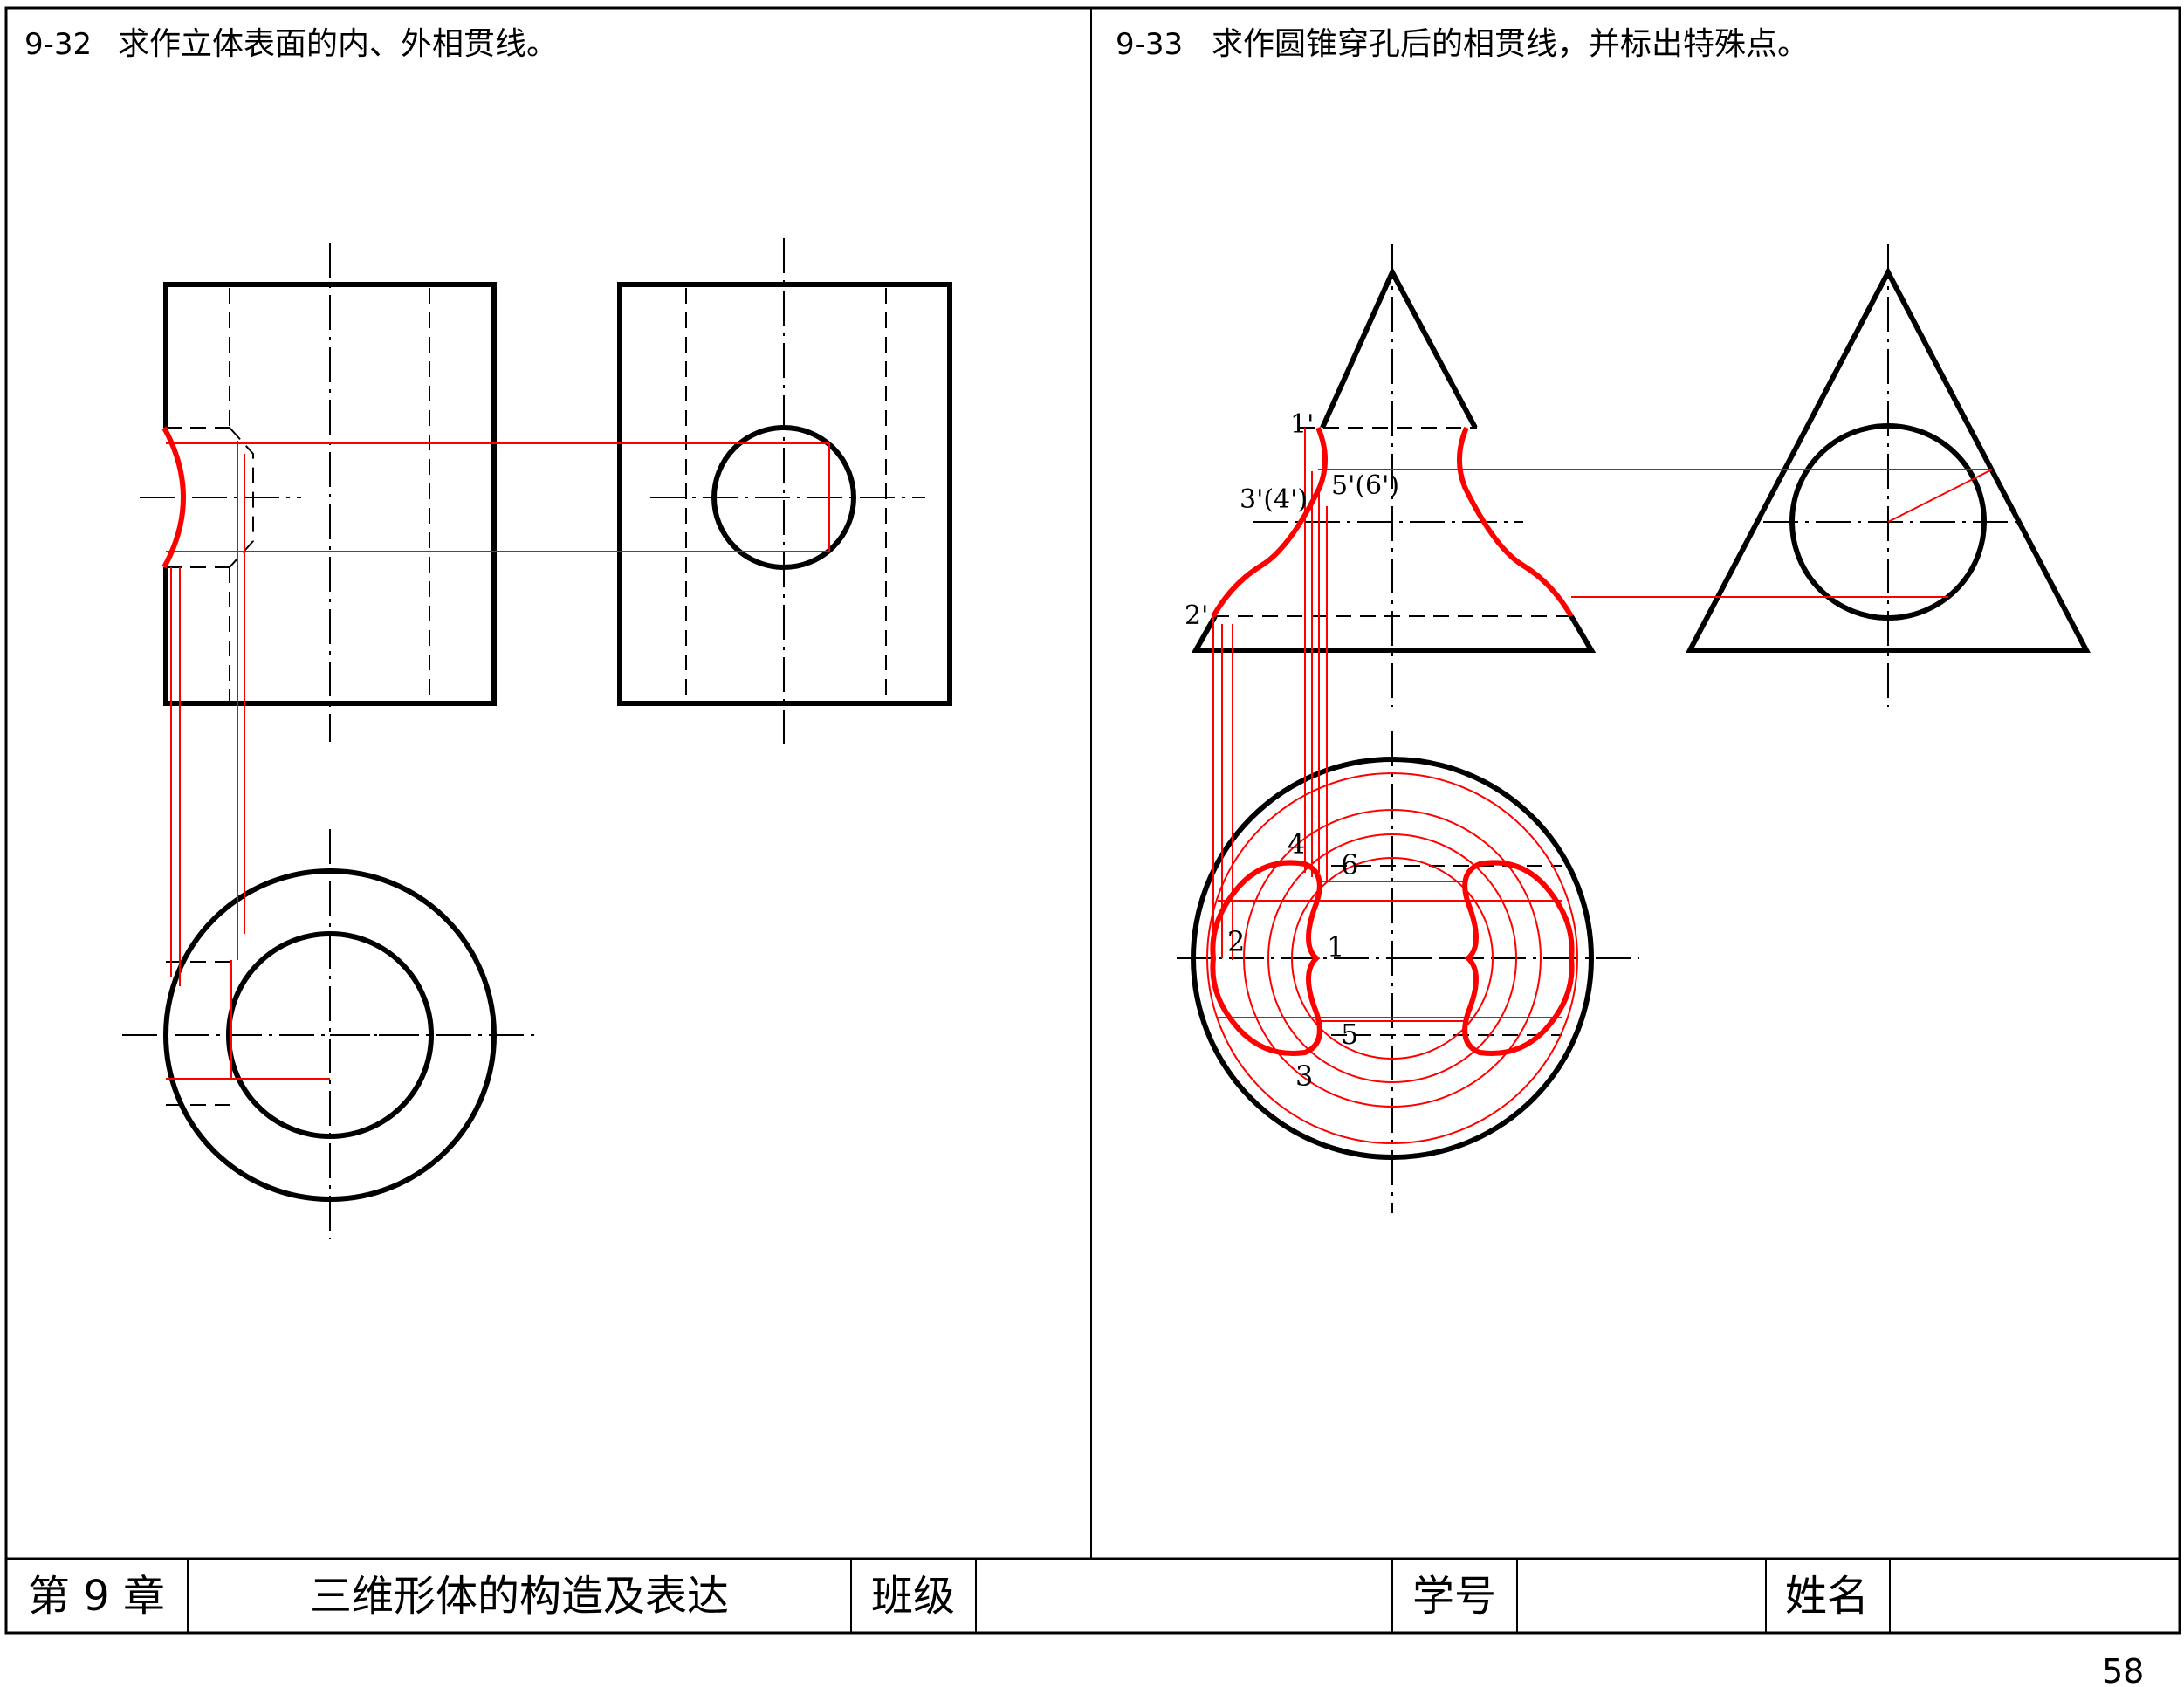  What do you see at coordinates (338, 44) in the screenshot?
I see `problem-9-32-text: 求作立体表面的内、外相贯线。` at bounding box center [338, 44].